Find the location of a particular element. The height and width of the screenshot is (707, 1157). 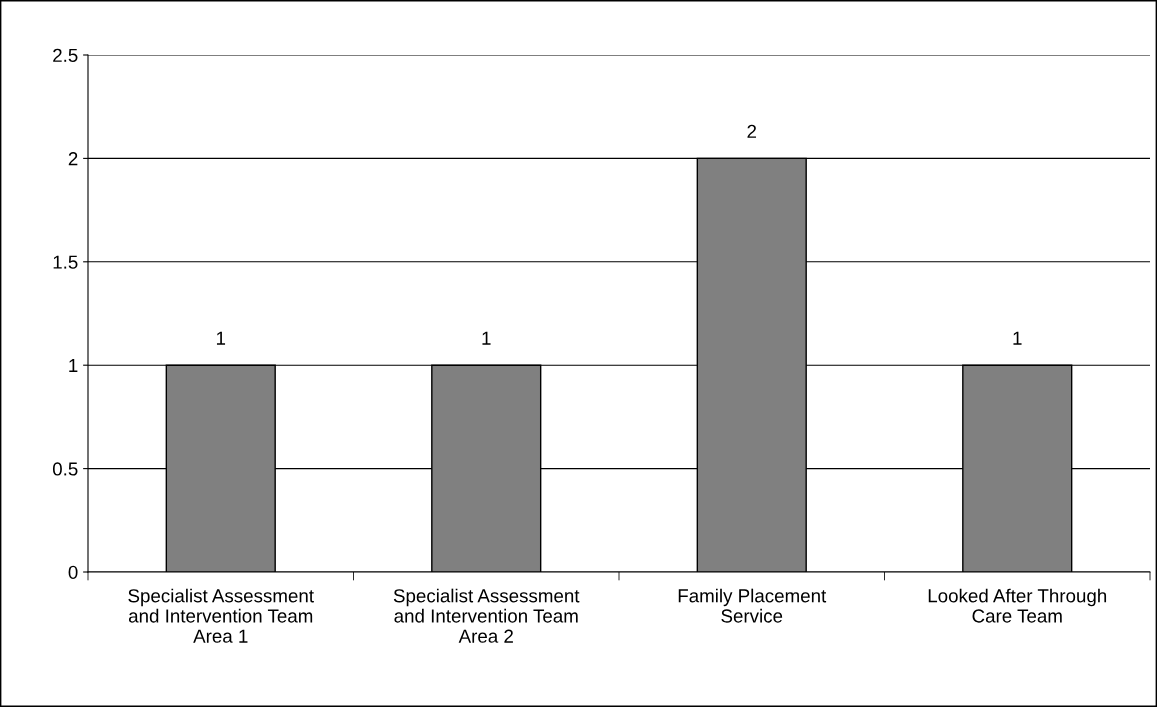

y-tick-label: 1 is located at coordinates (73, 365).